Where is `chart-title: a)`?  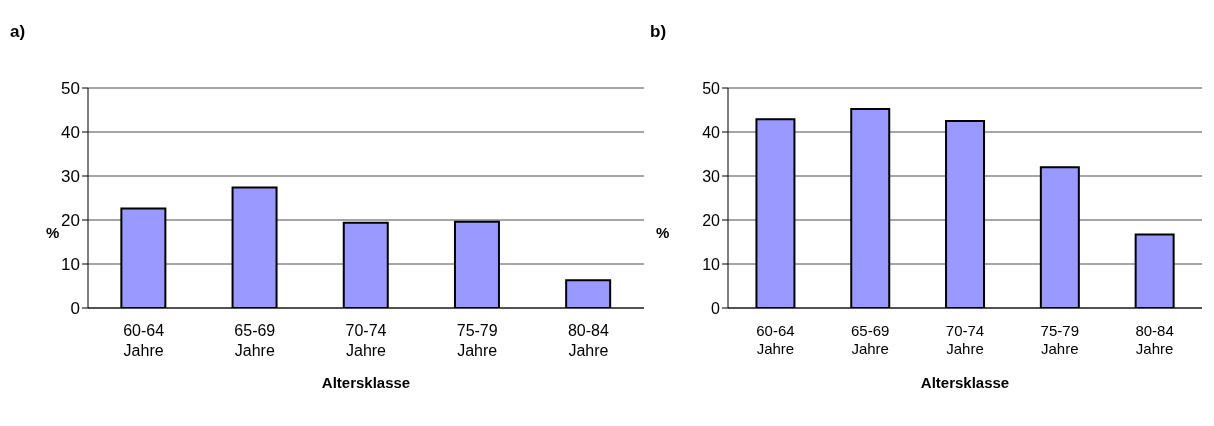 chart-title: a) is located at coordinates (18, 32).